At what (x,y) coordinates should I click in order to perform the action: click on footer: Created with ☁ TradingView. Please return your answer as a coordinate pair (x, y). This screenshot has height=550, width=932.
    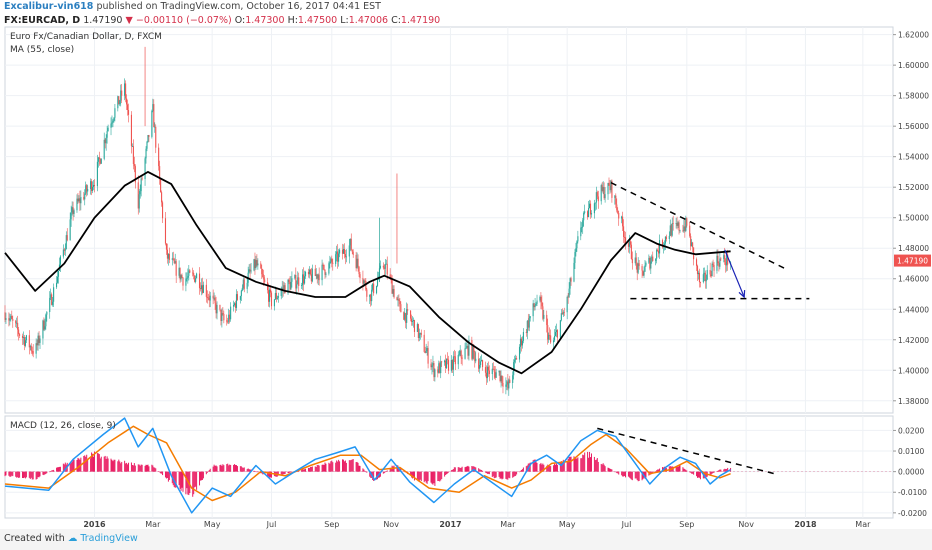
    Looking at the image, I should click on (71, 538).